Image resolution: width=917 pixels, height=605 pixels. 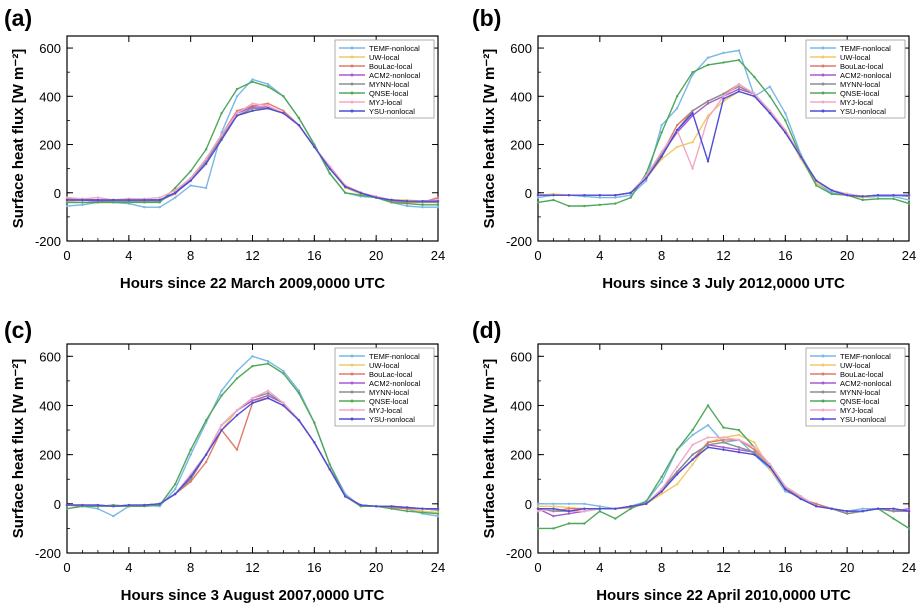 I want to click on series-line-boulac-local, so click(x=723, y=477).